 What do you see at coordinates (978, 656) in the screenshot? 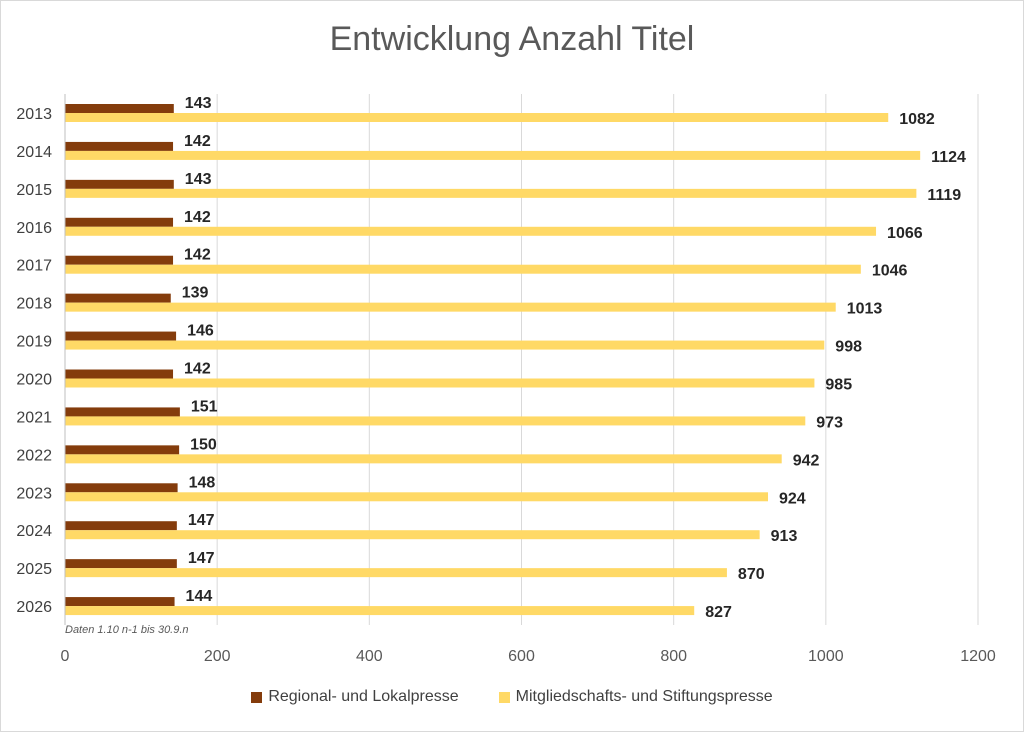
I see `x-tick-label-1200: 1200` at bounding box center [978, 656].